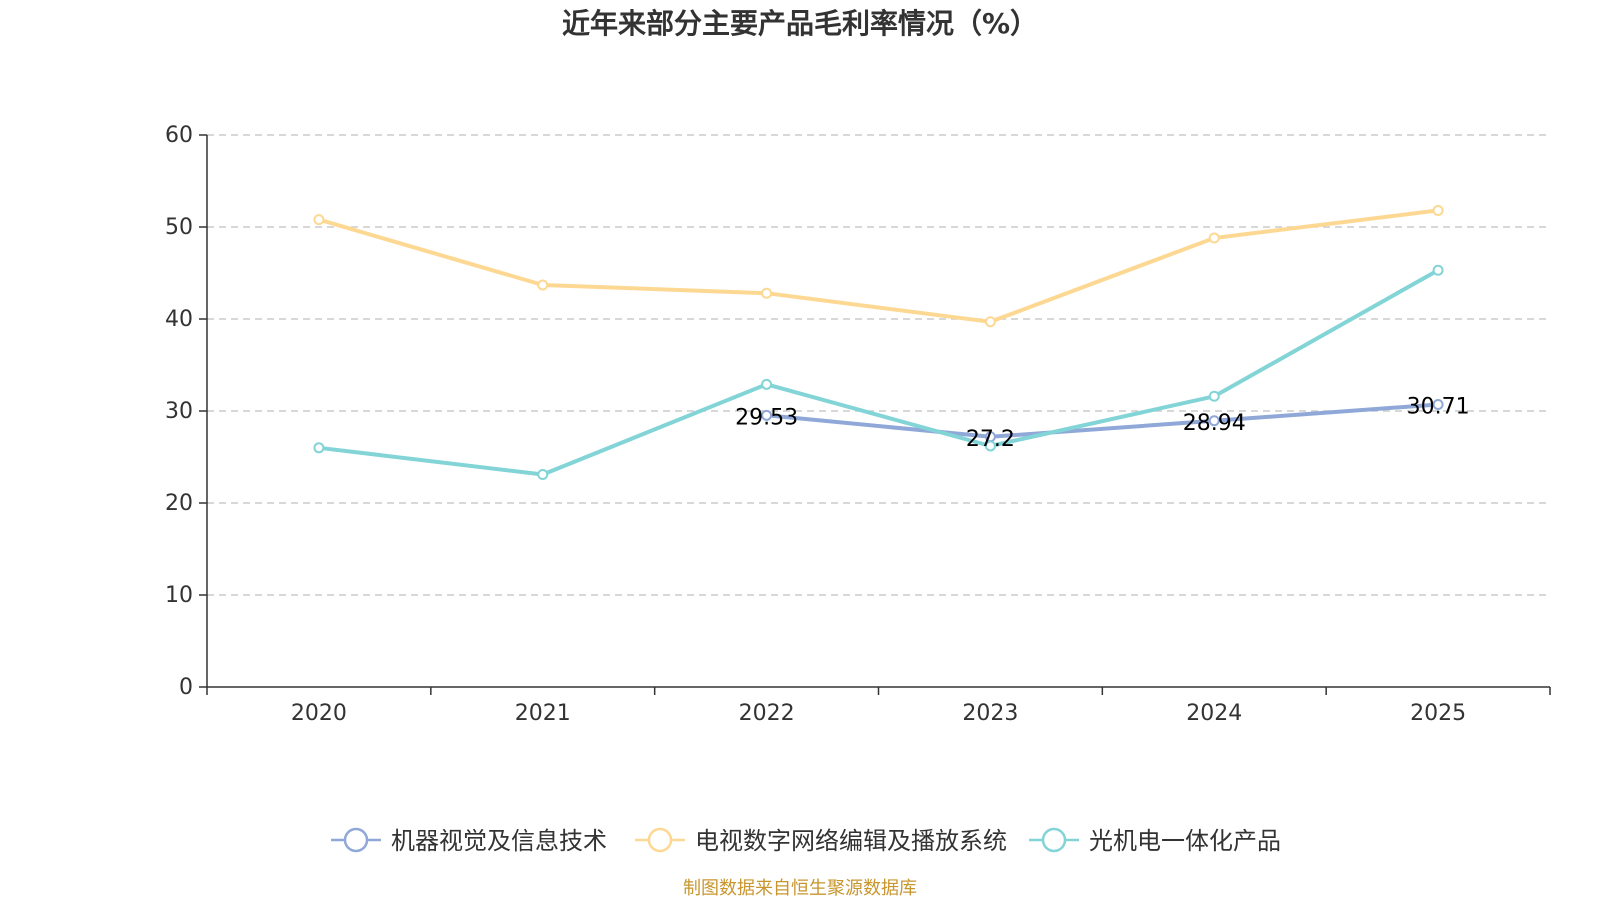 The width and height of the screenshot is (1600, 900). I want to click on legend-label: 电视数字网络编辑及播放系统, so click(851, 841).